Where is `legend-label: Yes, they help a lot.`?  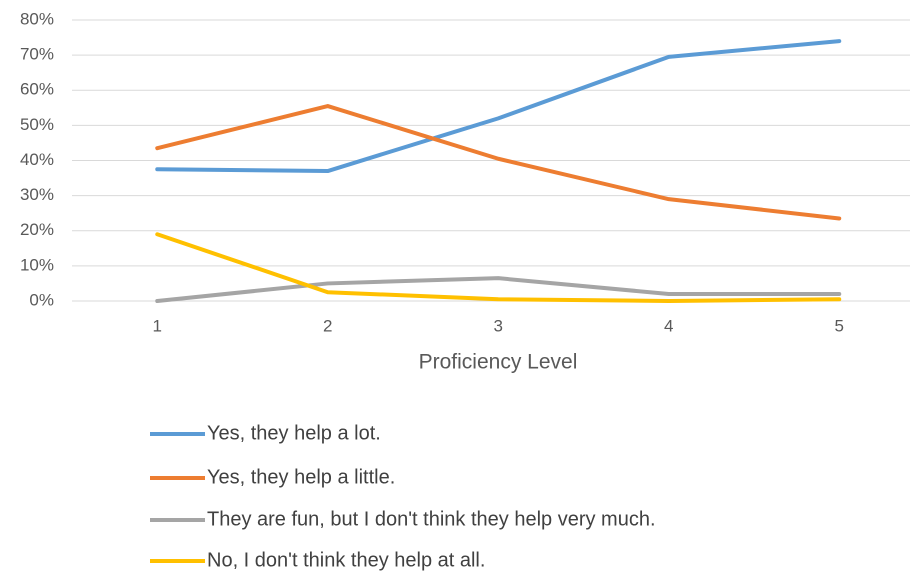 legend-label: Yes, they help a lot. is located at coordinates (294, 433).